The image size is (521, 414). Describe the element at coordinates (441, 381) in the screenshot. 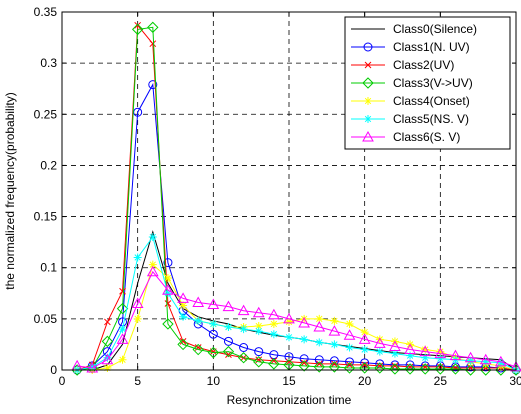

I see `x-tick-label: 25` at that location.